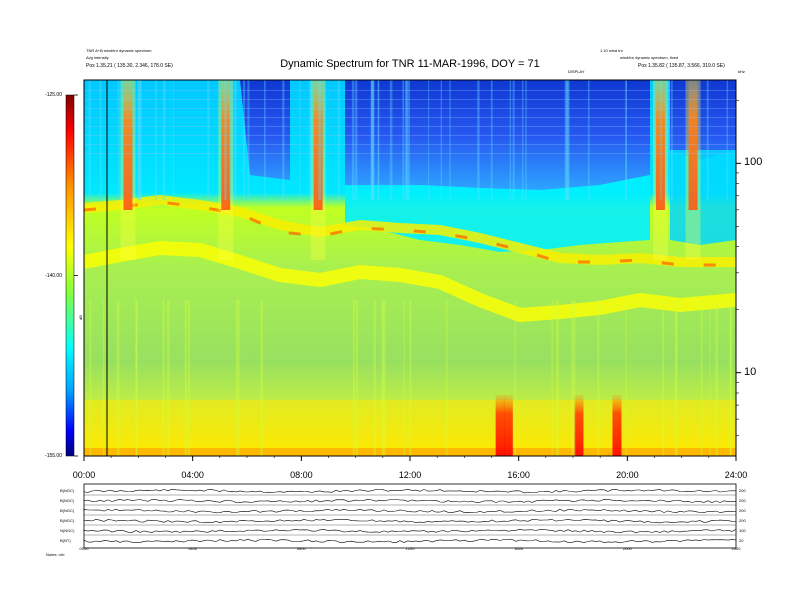  What do you see at coordinates (410, 548) in the screenshot?
I see `timeseries-x-tick-label: 1200` at bounding box center [410, 548].